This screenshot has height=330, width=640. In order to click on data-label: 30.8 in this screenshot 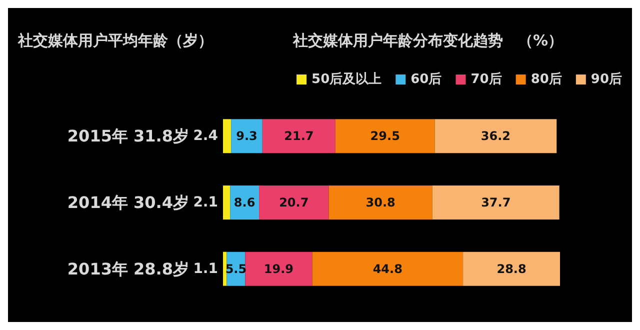, I will do `click(381, 203)`.